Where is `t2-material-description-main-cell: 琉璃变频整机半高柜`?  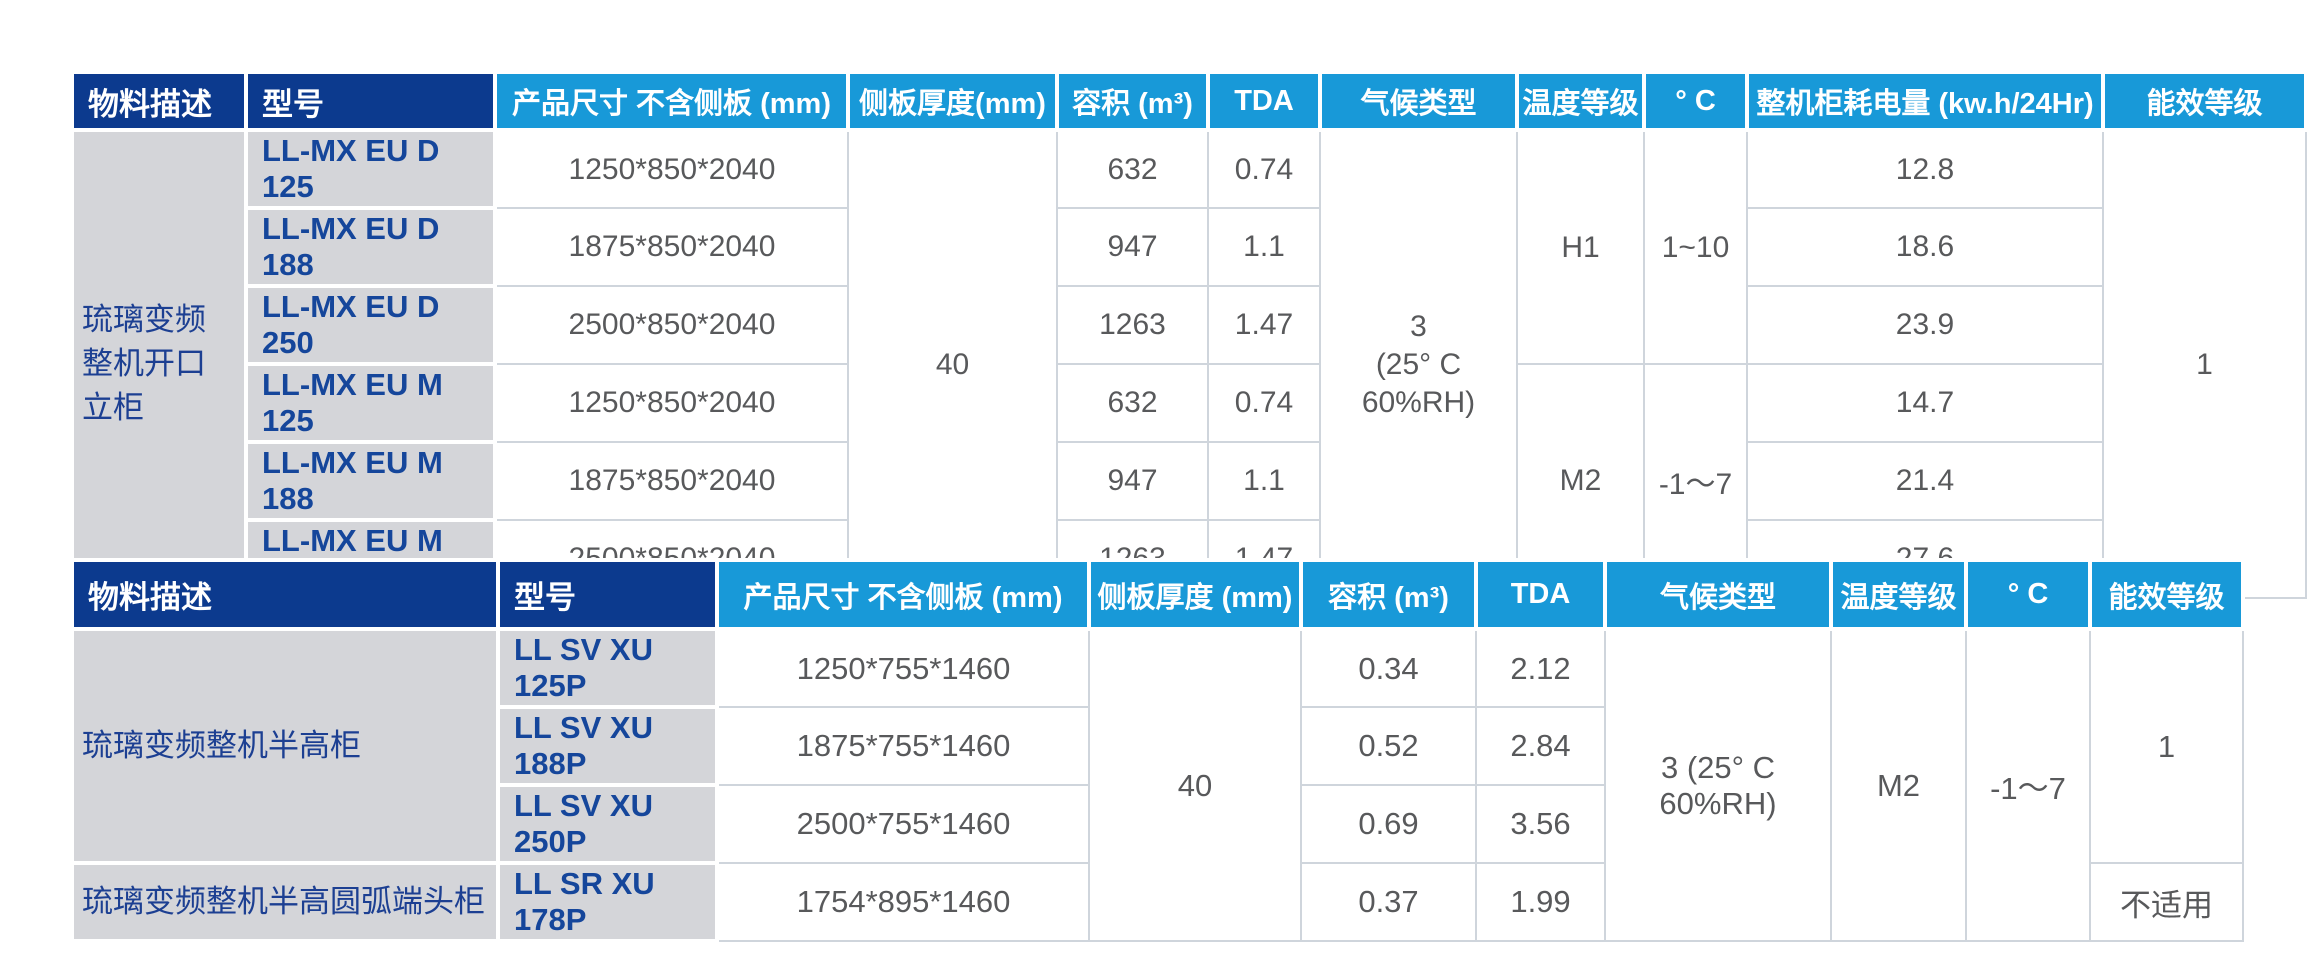
t2-material-description-main-cell: 琉璃变频整机半高柜 is located at coordinates (285, 746).